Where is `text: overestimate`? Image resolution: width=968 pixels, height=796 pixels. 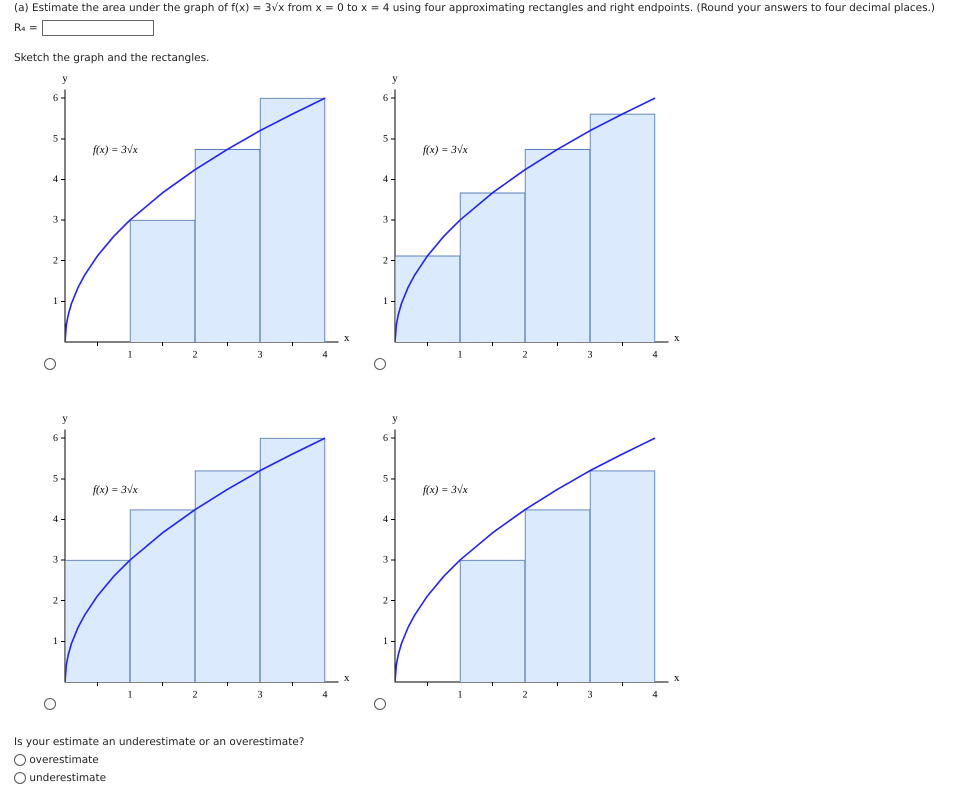 text: overestimate is located at coordinates (64, 760).